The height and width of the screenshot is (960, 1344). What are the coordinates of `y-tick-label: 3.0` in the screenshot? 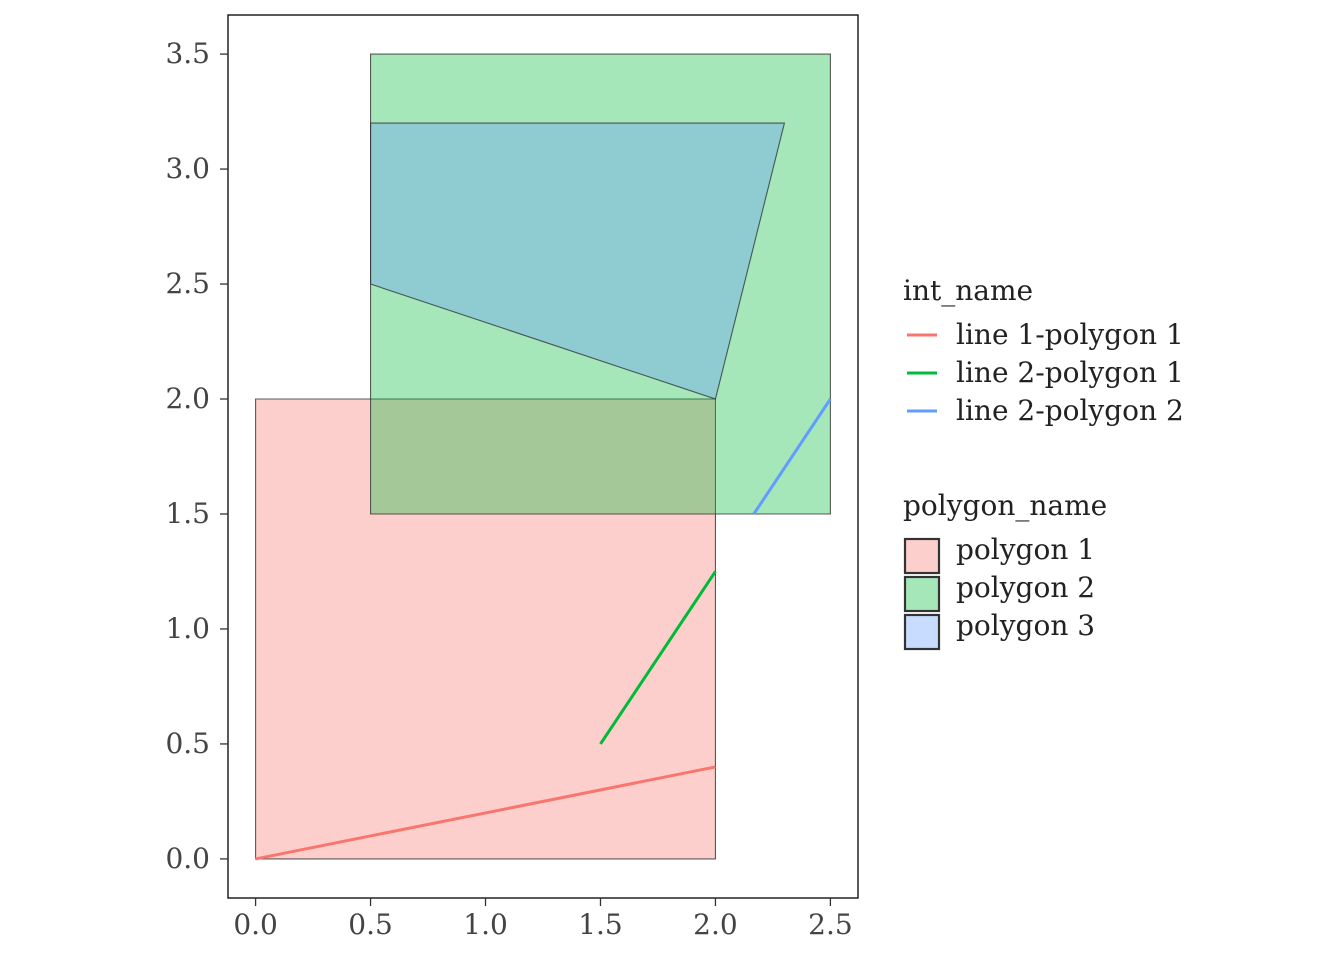 It's located at (187, 168).